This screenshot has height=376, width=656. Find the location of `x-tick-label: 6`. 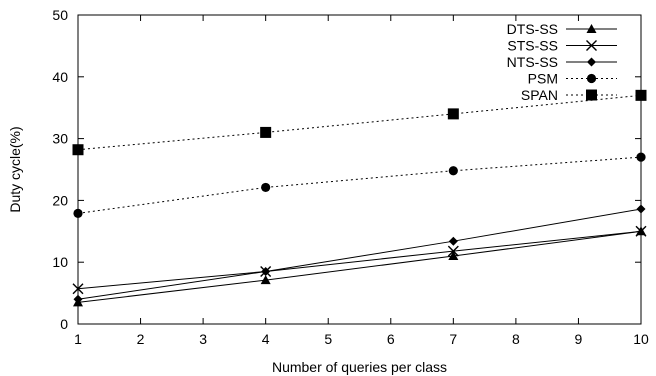

x-tick-label: 6 is located at coordinates (391, 339).